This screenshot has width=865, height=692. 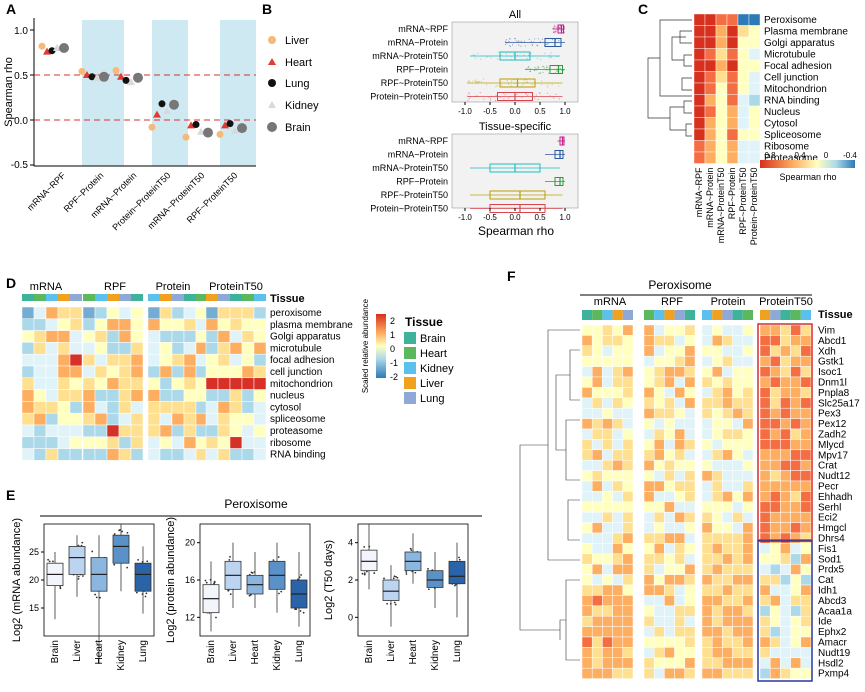 I want to click on heatmap-cells, so click(x=727, y=88).